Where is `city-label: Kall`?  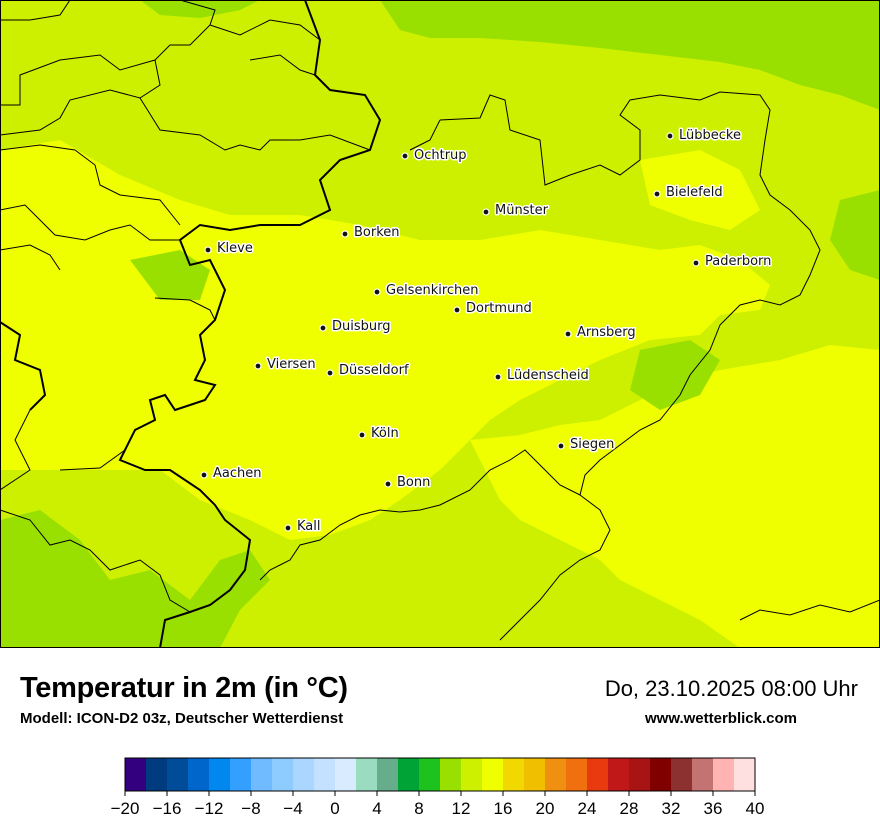 city-label: Kall is located at coordinates (309, 526).